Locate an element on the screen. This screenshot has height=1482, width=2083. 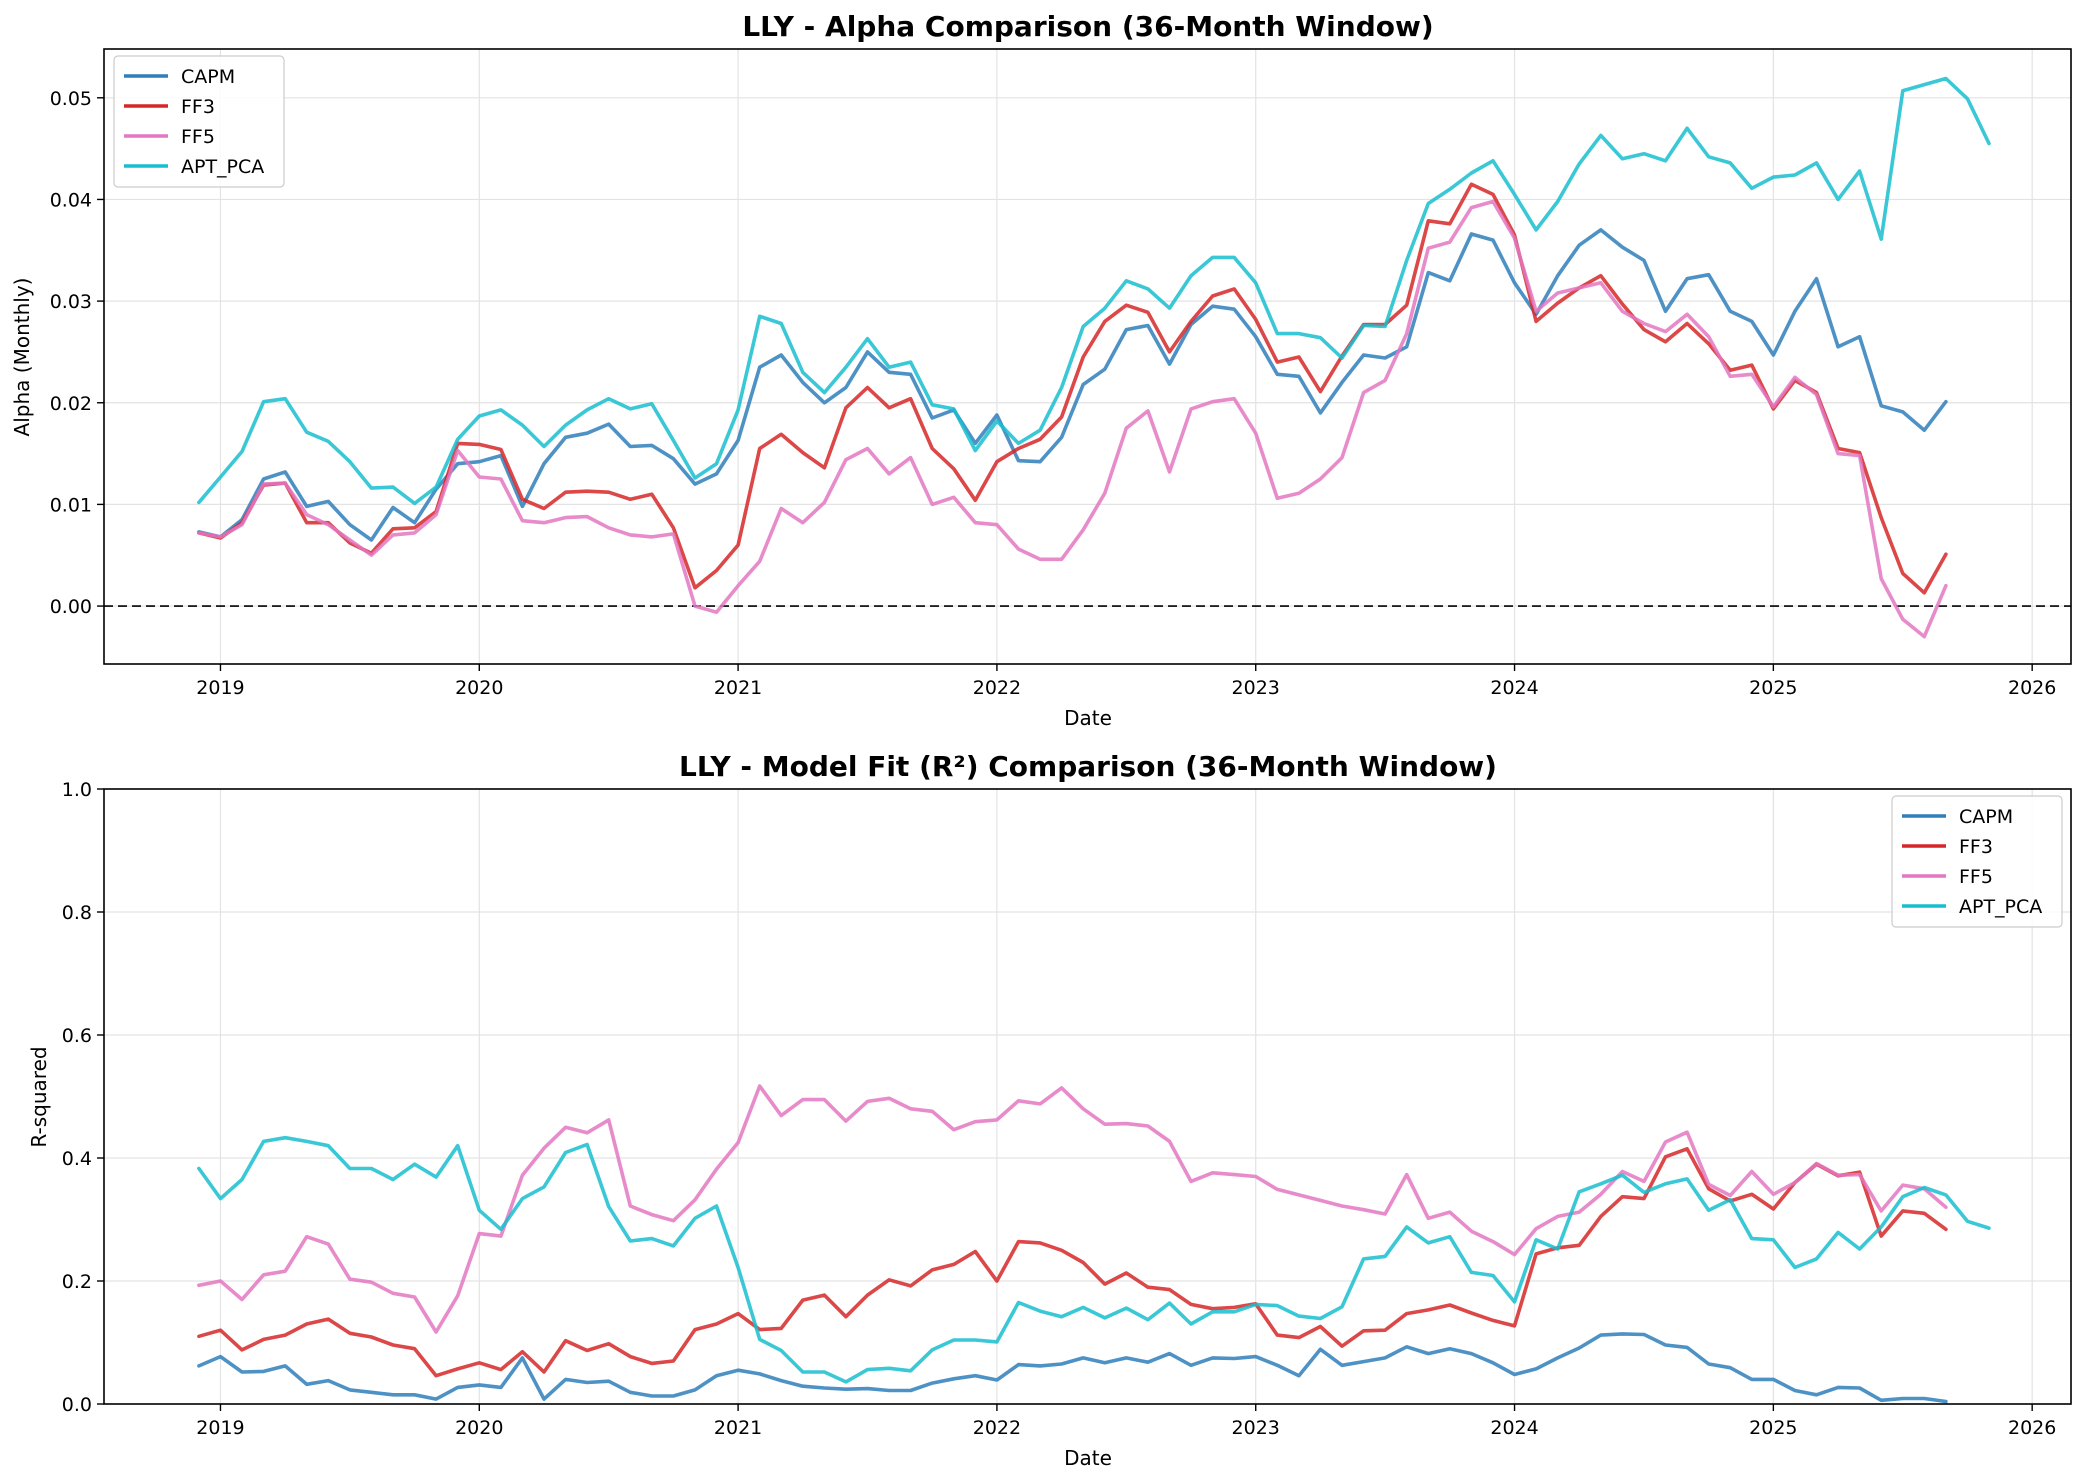
alpha-chart-title: LLY - Alpha Comparison (36-Month Window) is located at coordinates (1087, 26).